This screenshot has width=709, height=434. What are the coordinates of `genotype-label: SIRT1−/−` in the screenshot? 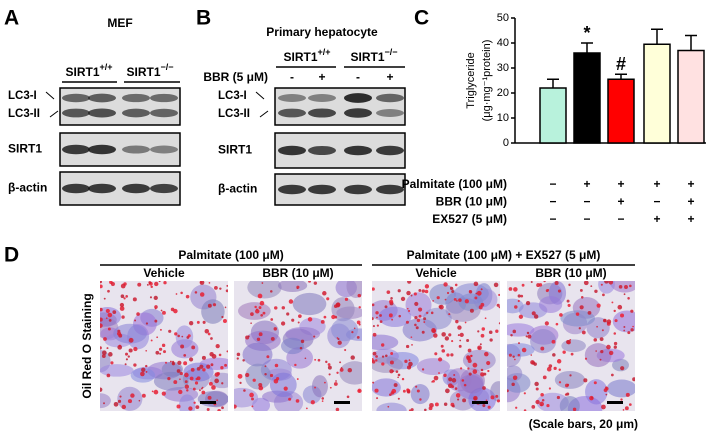 It's located at (373, 55).